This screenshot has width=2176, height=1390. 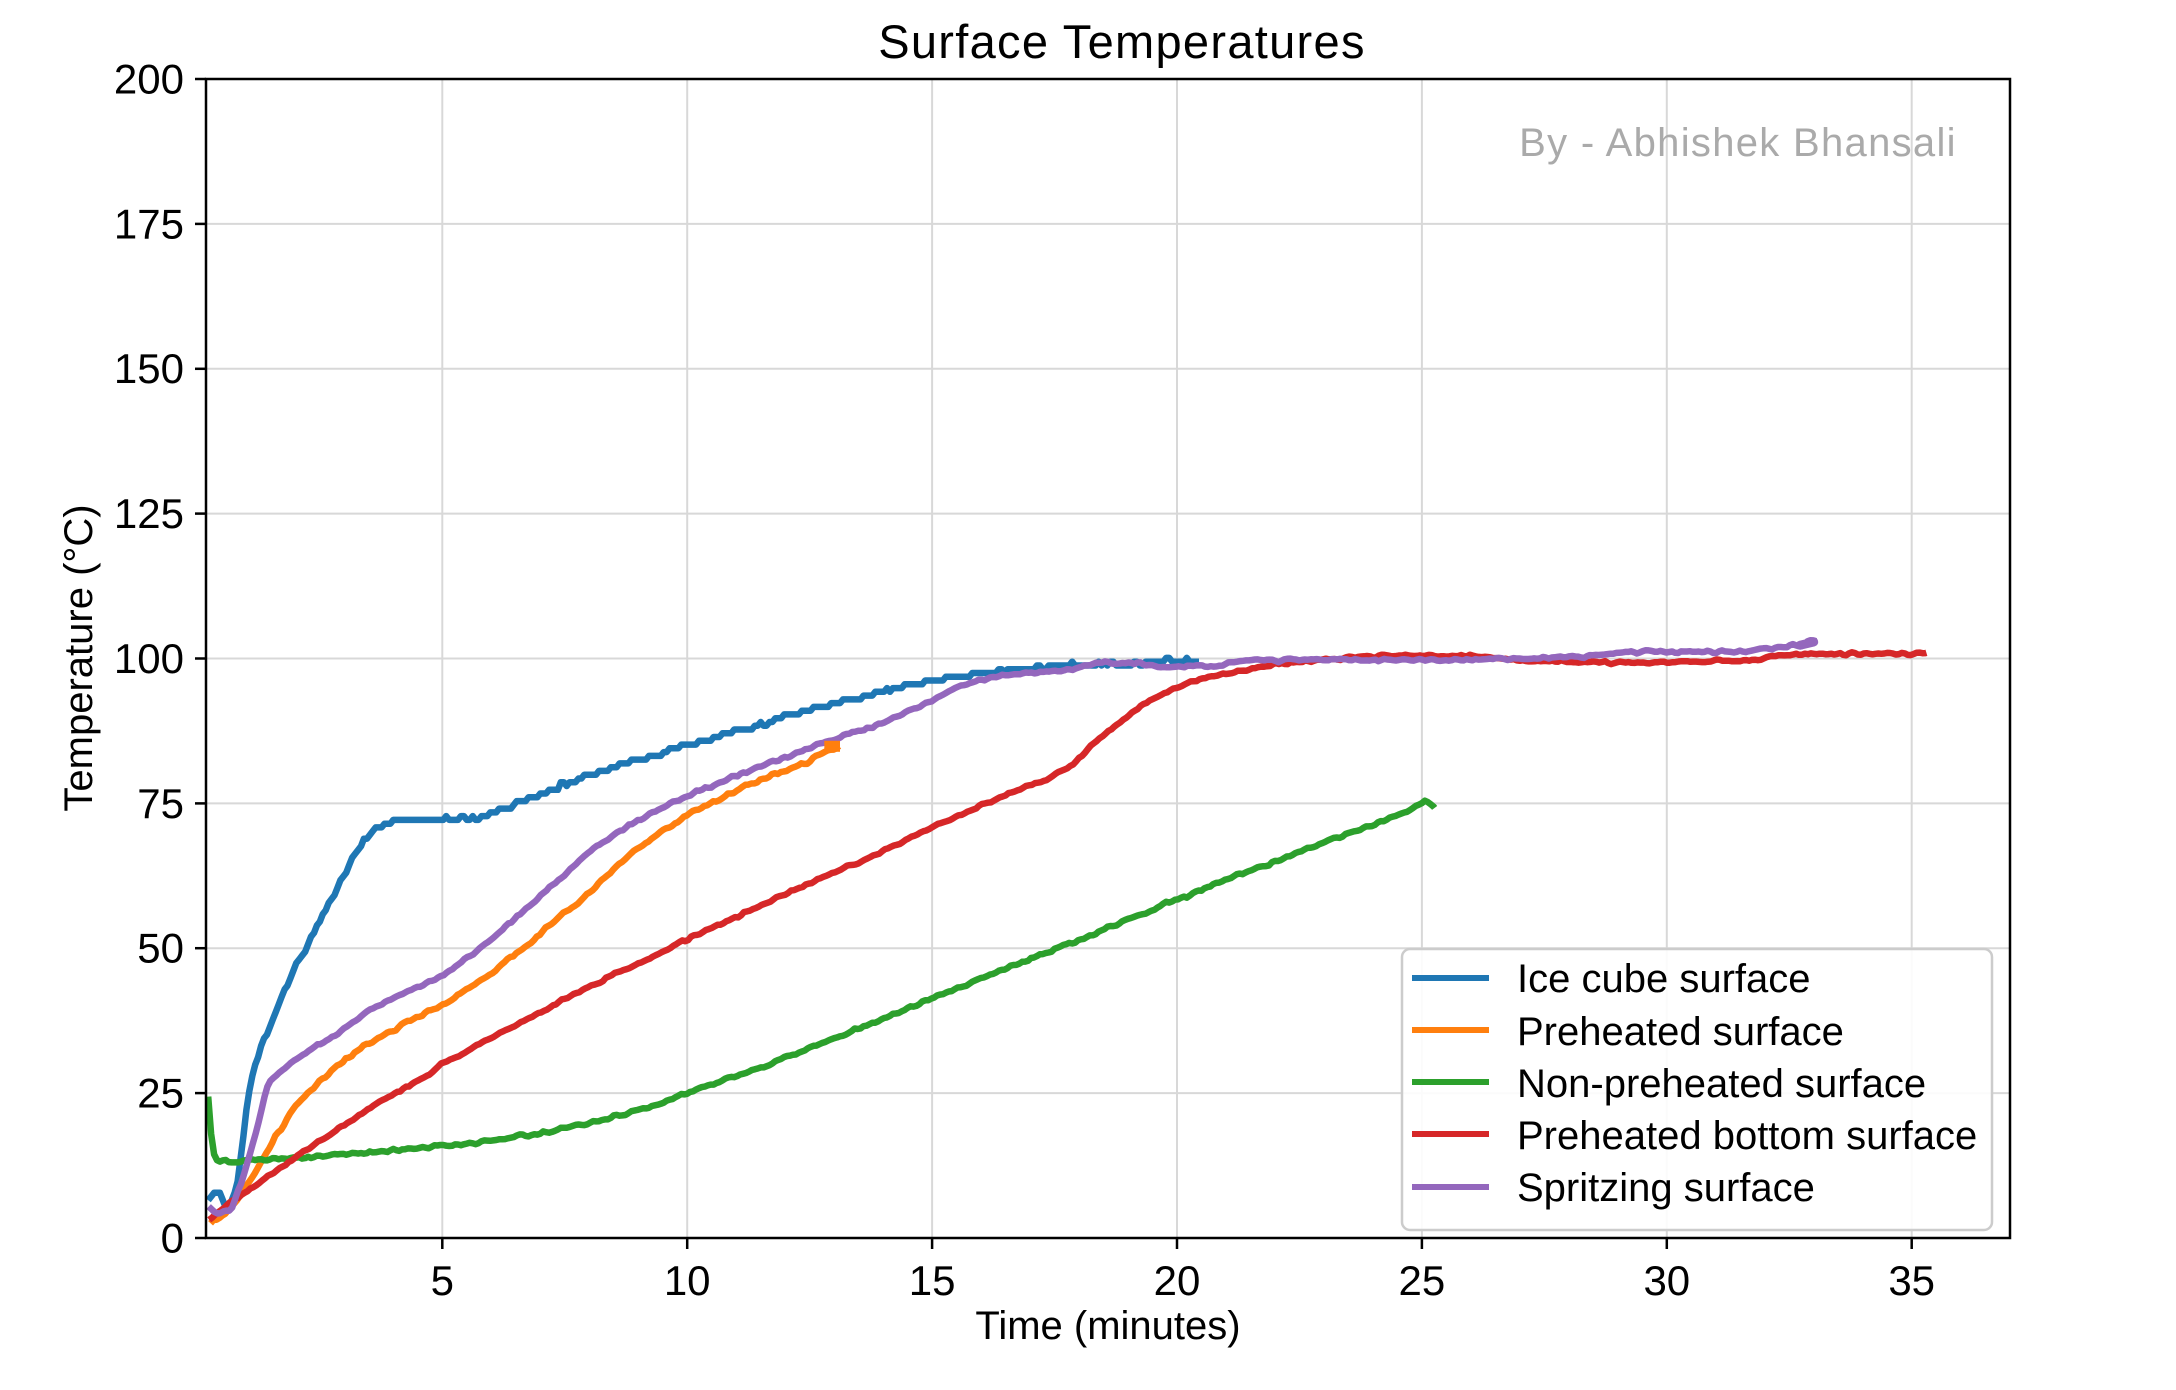 I want to click on svg-text: 175, so click(x=149, y=223).